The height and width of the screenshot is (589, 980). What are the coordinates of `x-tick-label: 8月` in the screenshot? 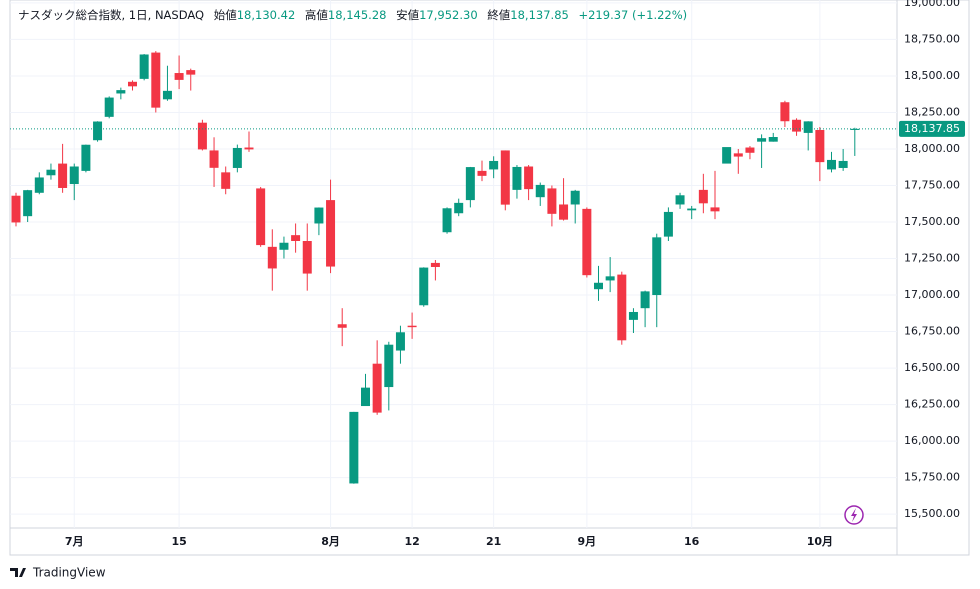 It's located at (330, 541).